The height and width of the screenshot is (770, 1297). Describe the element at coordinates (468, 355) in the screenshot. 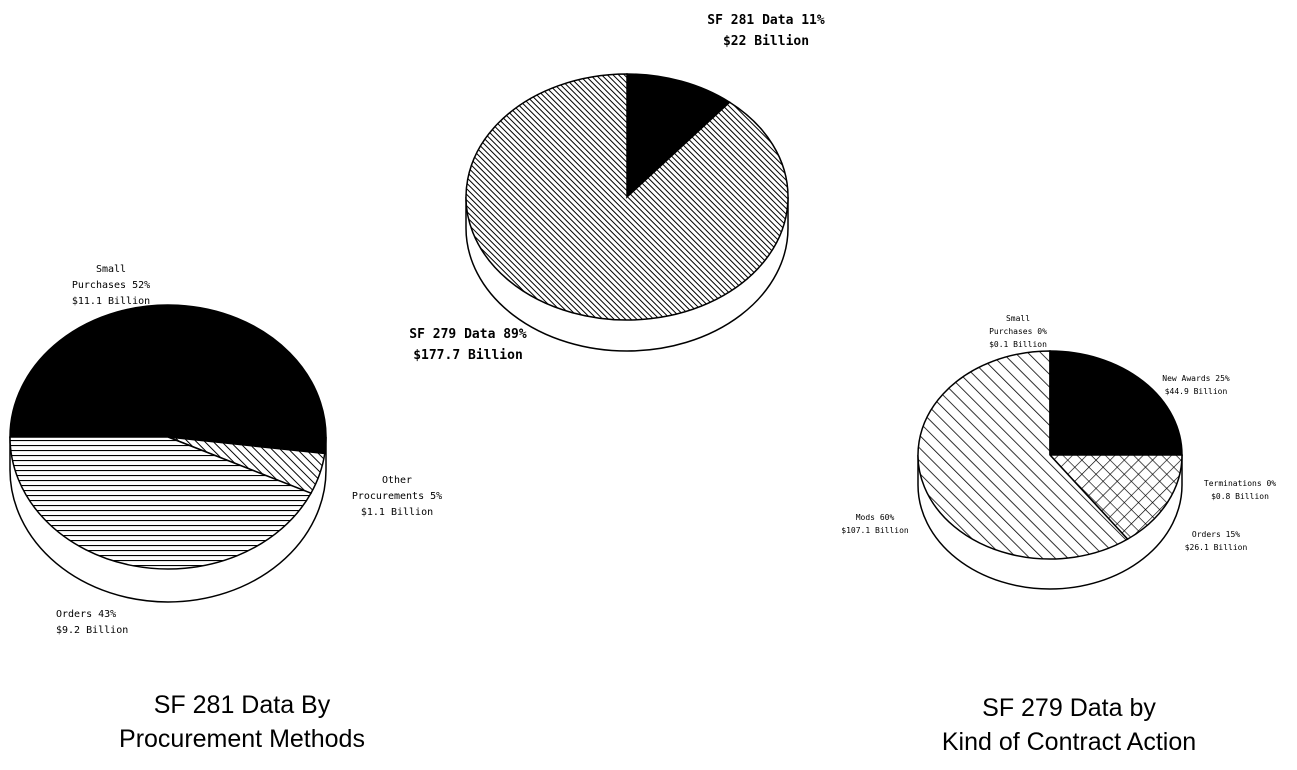

I see `slice-value-sf279: $177.7 Billion` at that location.